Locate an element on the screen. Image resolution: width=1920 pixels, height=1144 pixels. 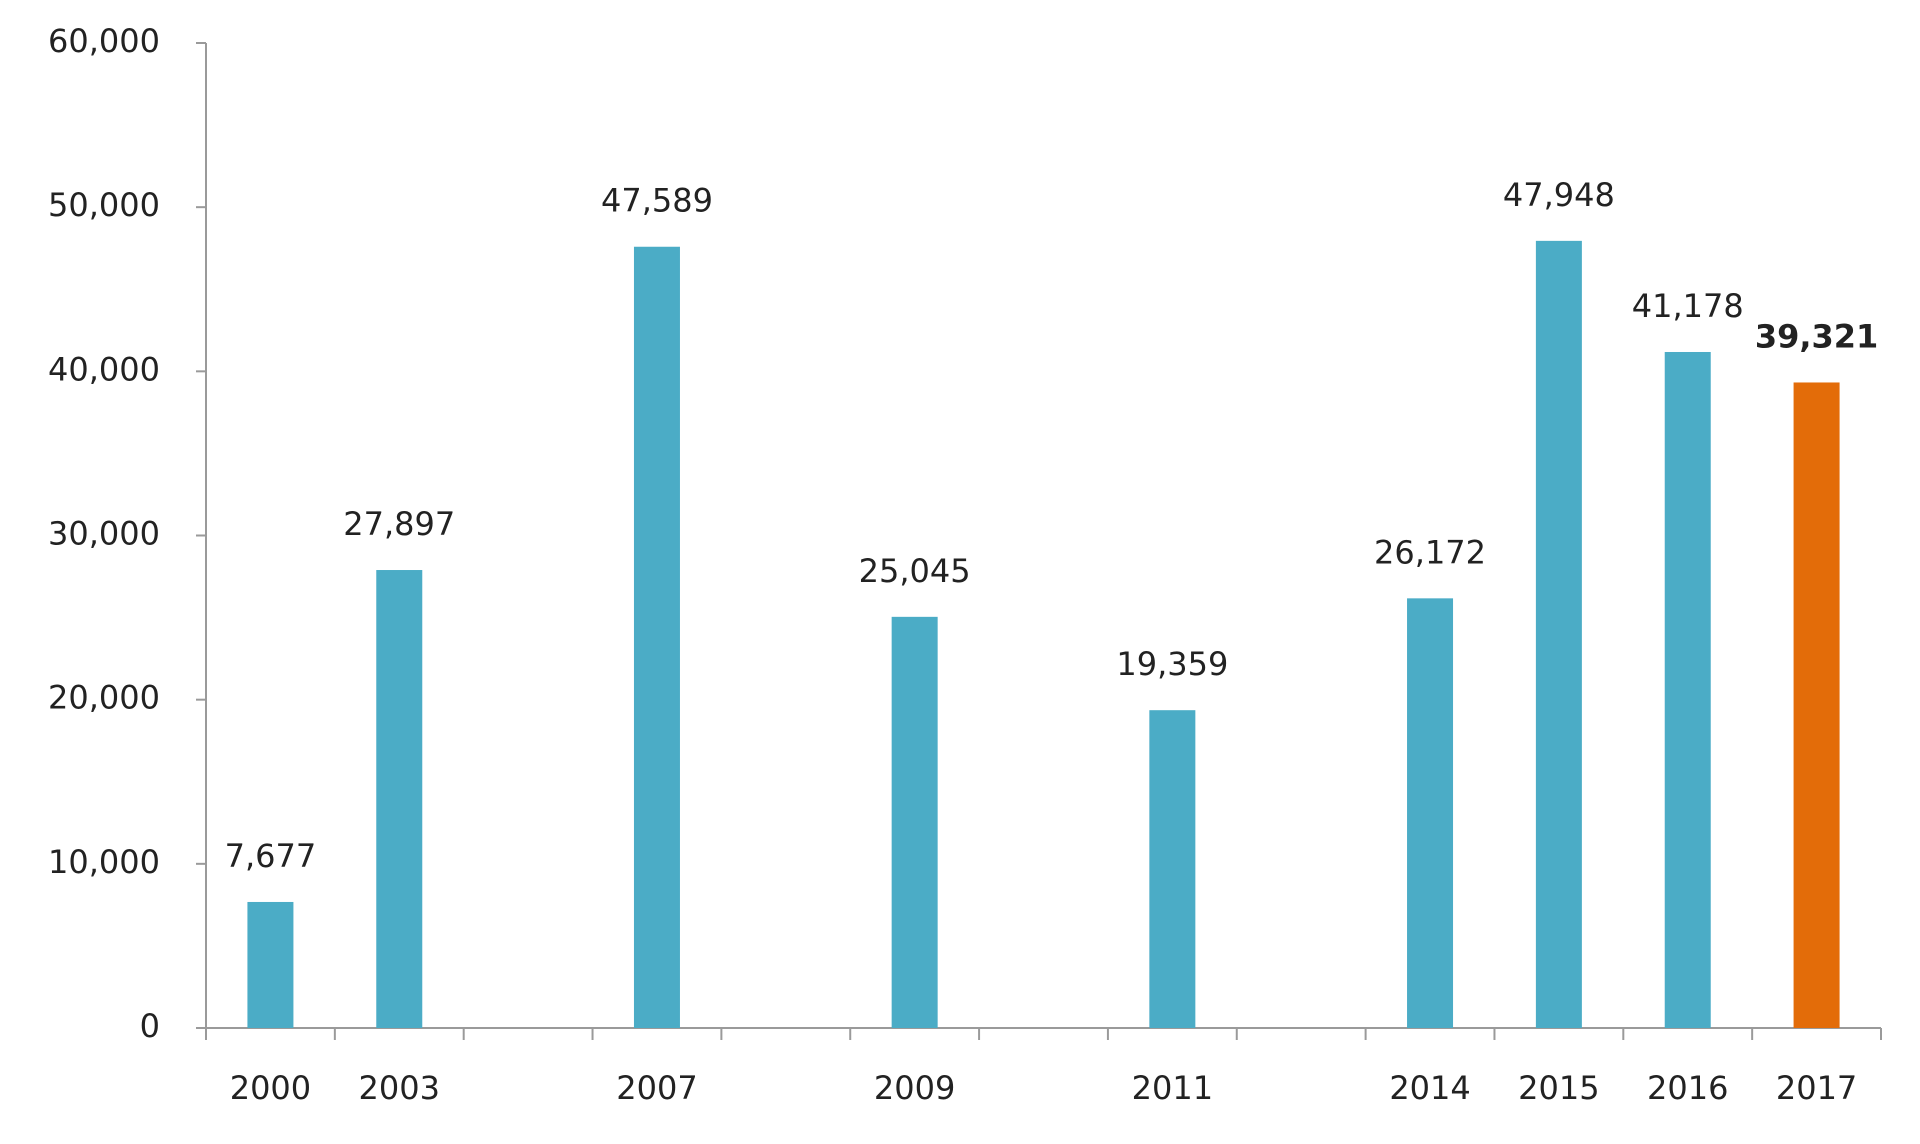
x-tick-label: 2009 is located at coordinates (914, 1088).